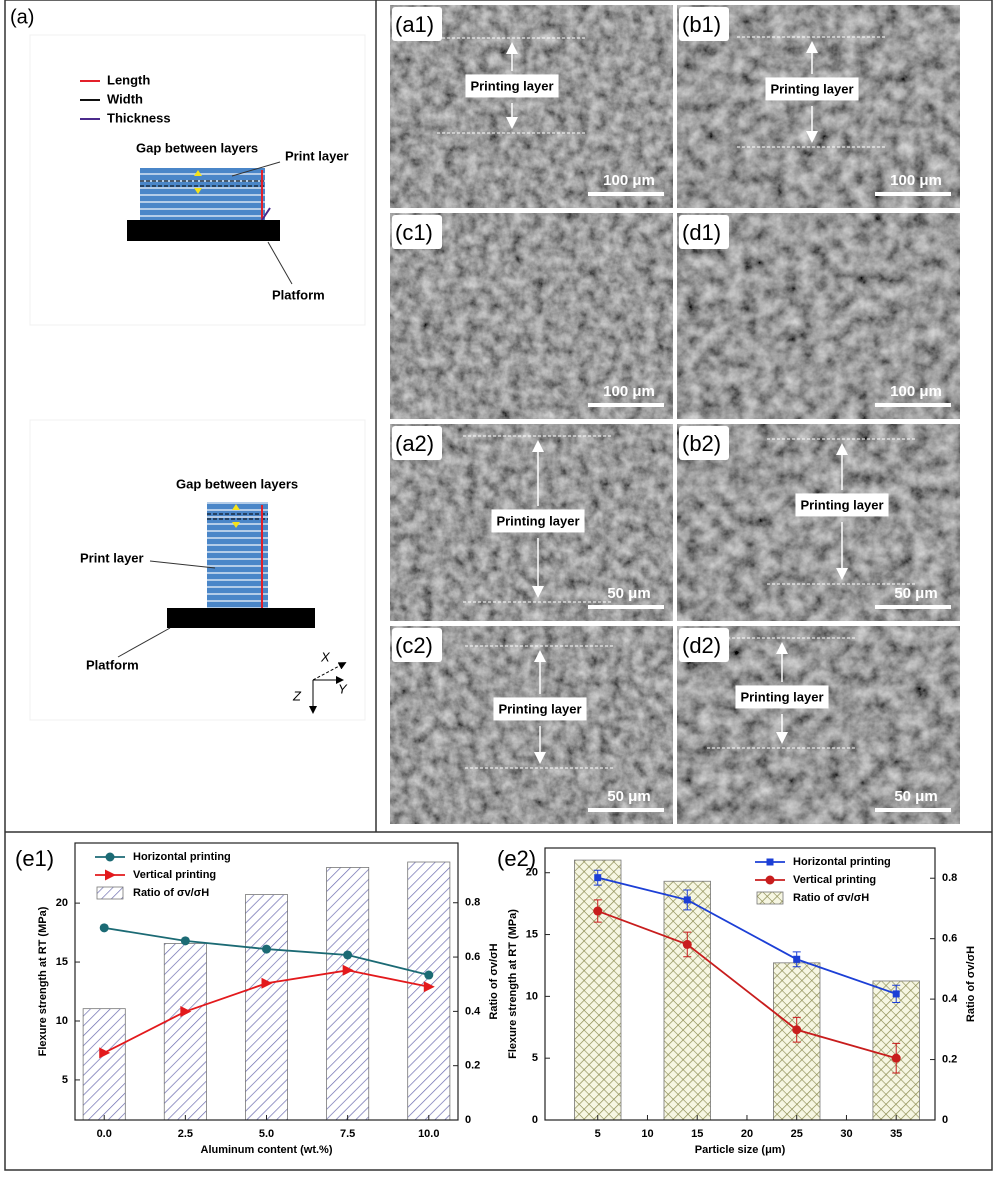 This screenshot has height=1181, width=997. I want to click on y2-axis-label: Ratio of σv/σH, so click(971, 984).